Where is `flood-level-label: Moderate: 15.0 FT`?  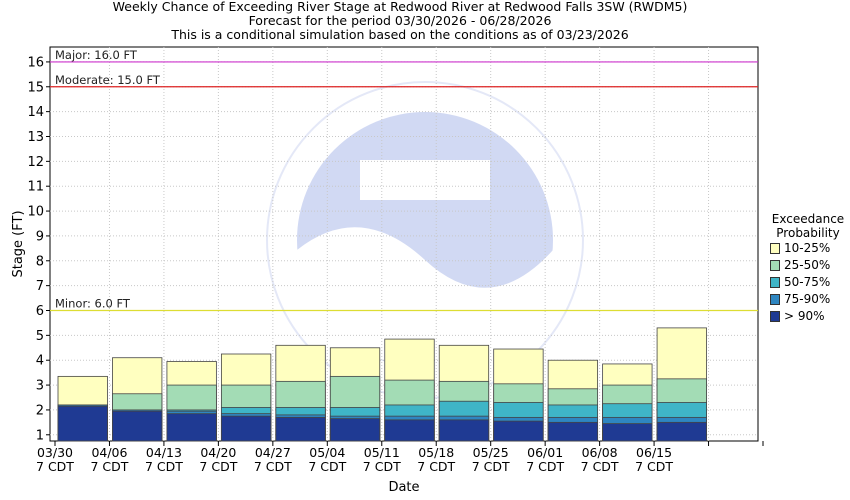
flood-level-label: Moderate: 15.0 FT is located at coordinates (108, 80).